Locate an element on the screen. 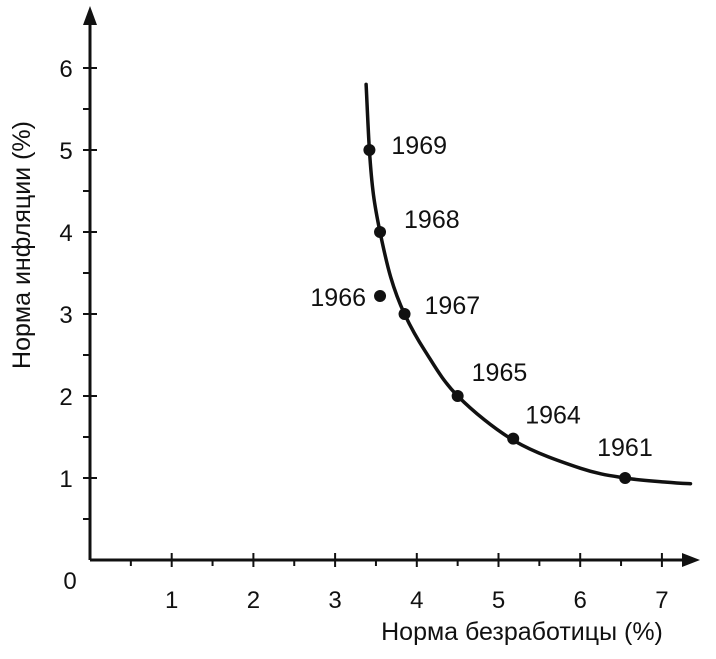 This screenshot has height=659, width=716. y-tick-label: 6 is located at coordinates (65, 69).